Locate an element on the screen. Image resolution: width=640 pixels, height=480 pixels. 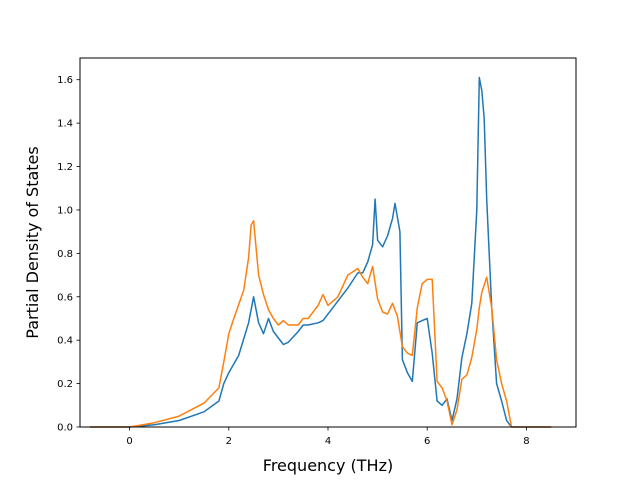
x-tick-label: 8 is located at coordinates (526, 441).